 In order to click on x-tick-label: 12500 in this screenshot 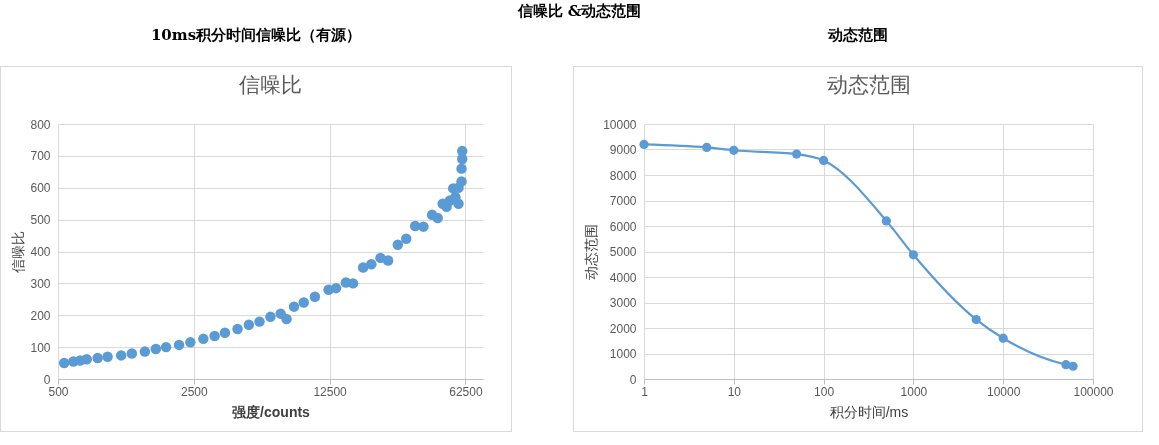, I will do `click(330, 391)`.